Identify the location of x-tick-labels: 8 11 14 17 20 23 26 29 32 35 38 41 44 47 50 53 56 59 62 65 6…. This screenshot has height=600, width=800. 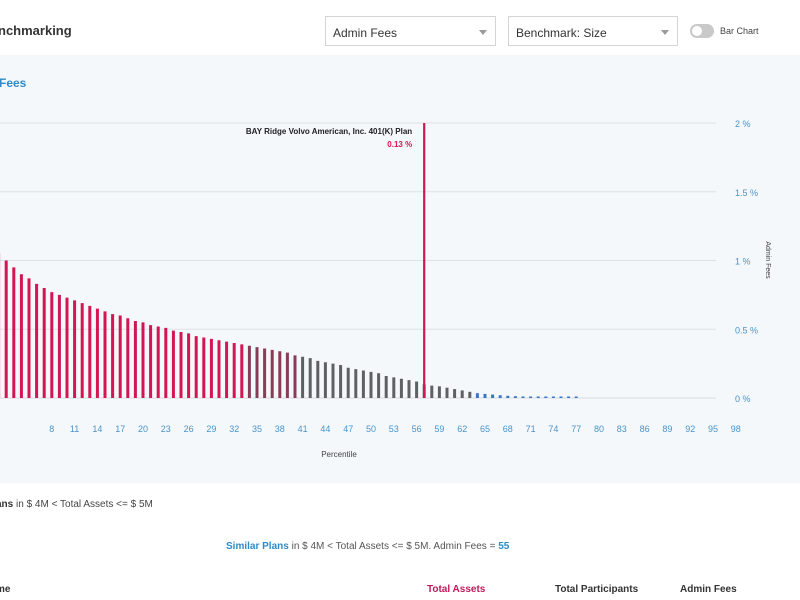
(395, 429).